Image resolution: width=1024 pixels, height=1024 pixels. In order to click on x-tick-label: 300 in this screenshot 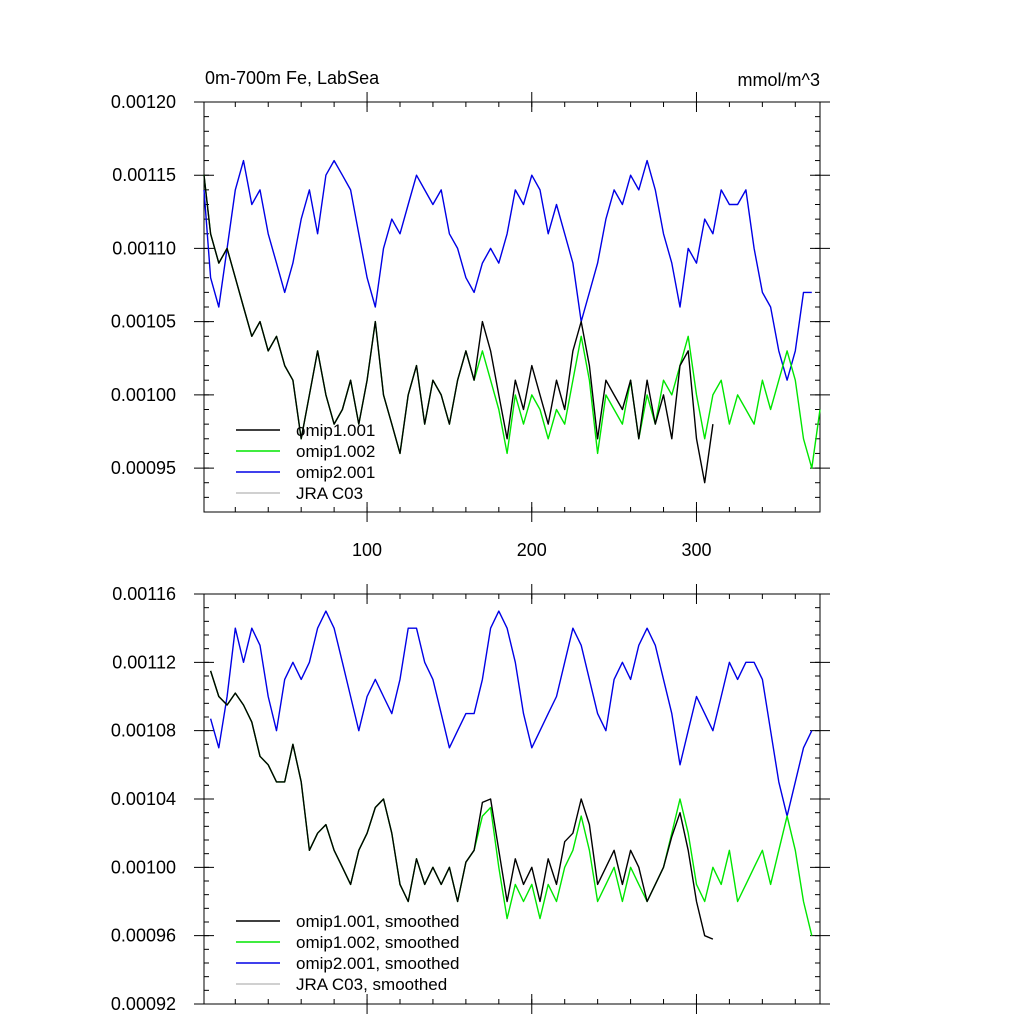, I will do `click(696, 550)`.